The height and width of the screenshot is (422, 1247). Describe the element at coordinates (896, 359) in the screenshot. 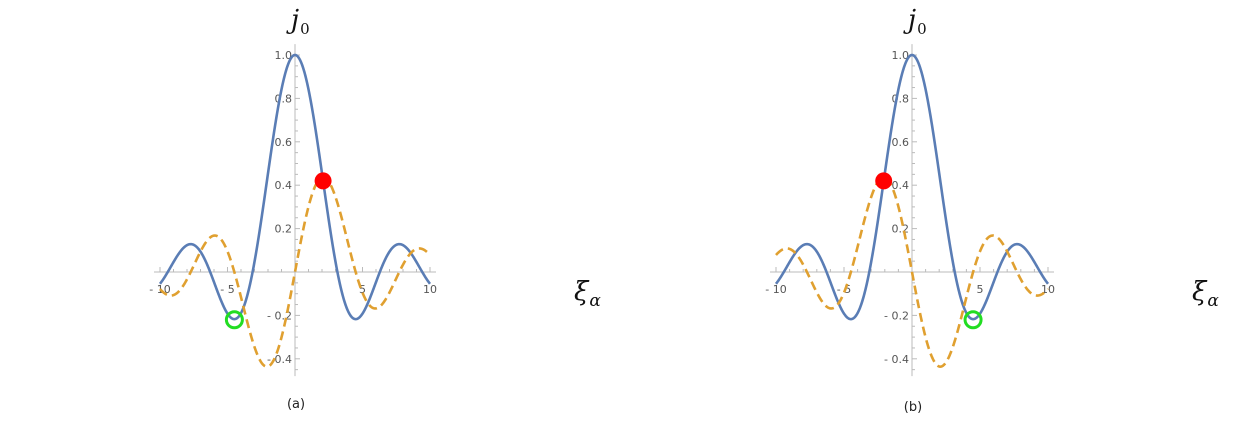

I see `y-tick-label: - 0.4` at that location.